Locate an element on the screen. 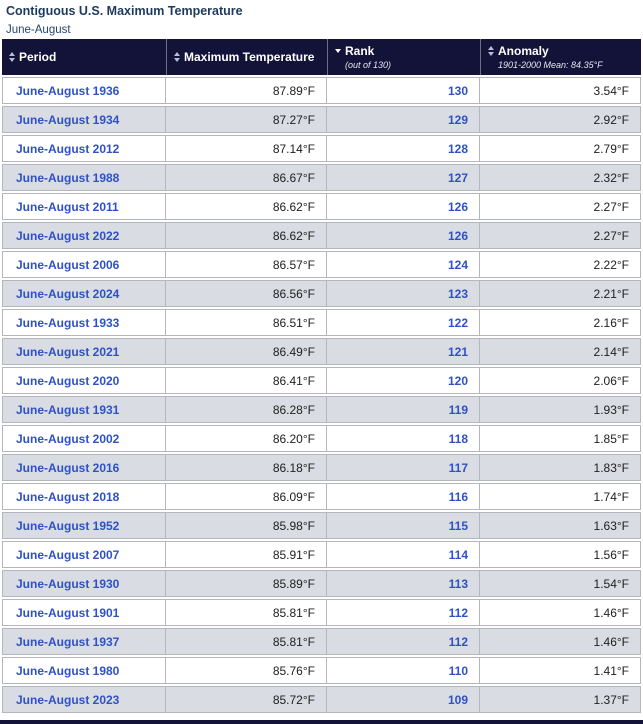  rank-cell: 124 is located at coordinates (403, 264).